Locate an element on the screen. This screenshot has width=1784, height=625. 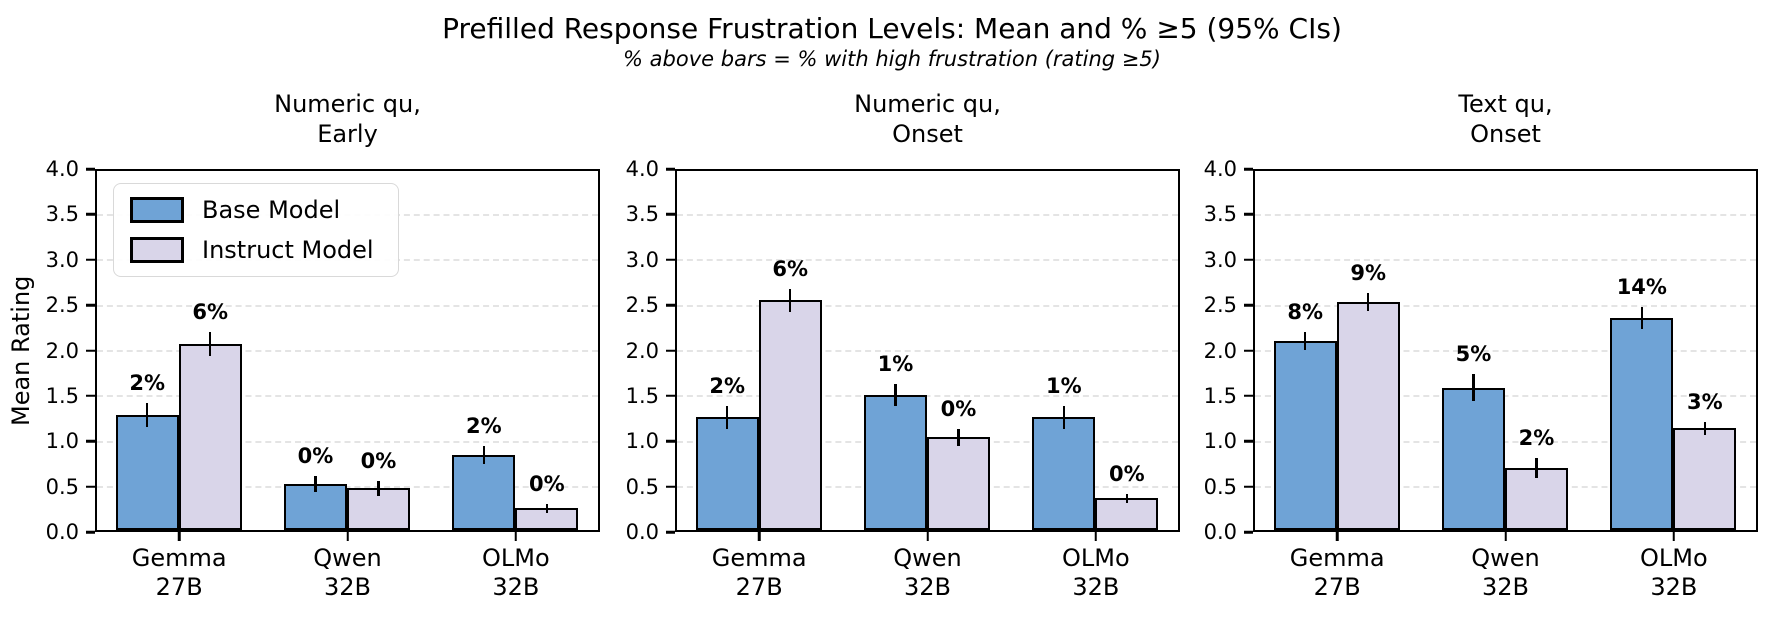
pct-label-base-model-olmo-32b: 2% is located at coordinates (484, 425).